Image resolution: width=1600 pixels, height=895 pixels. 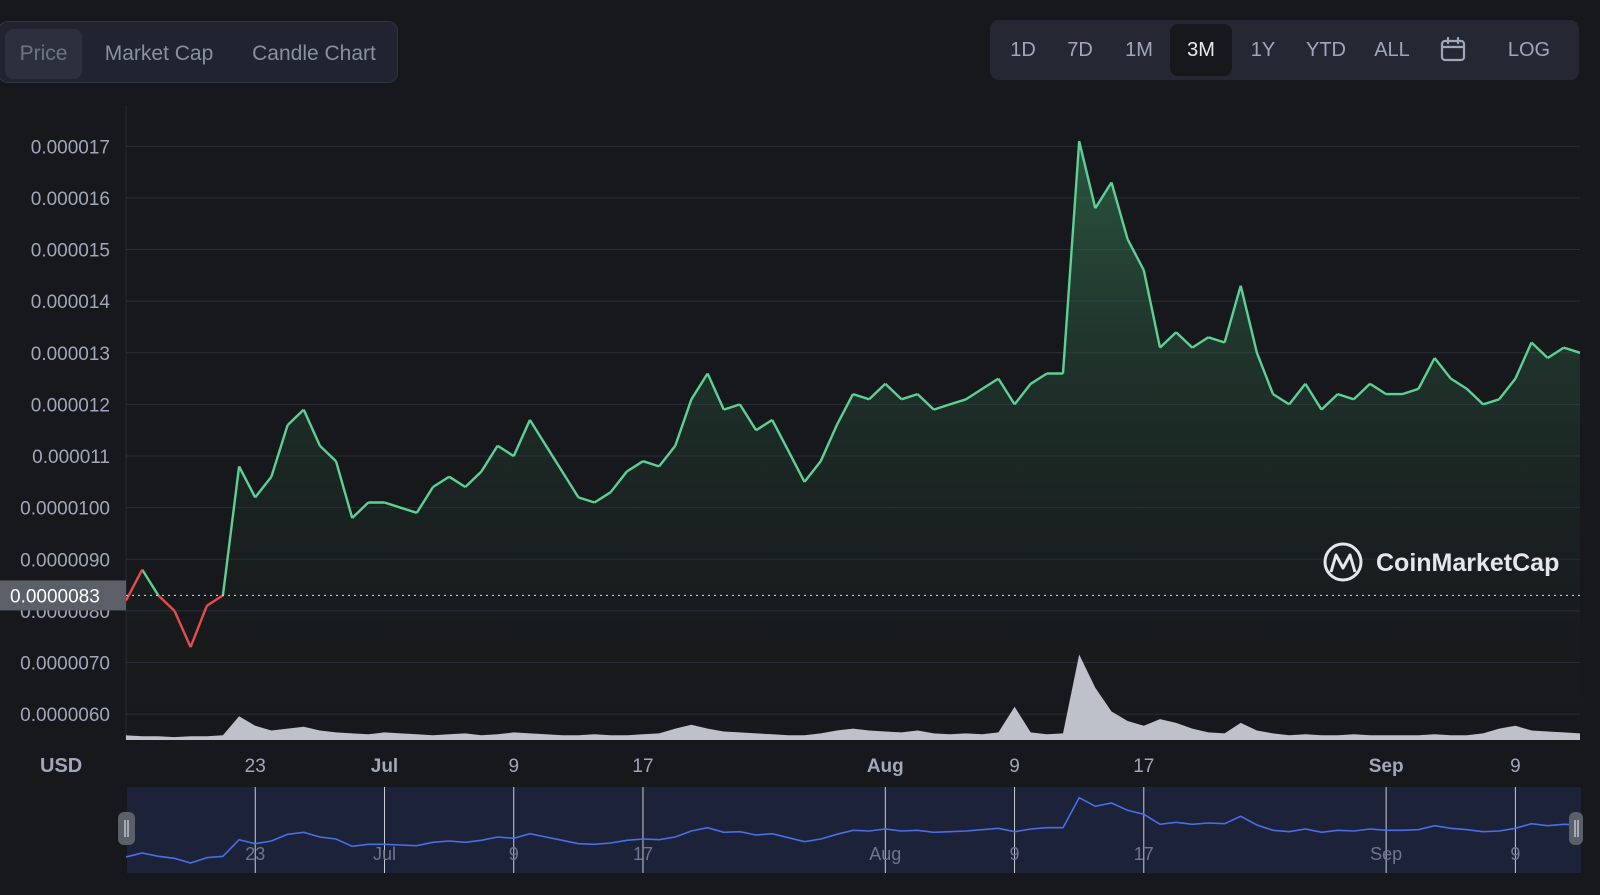 I want to click on x-tick-label: Sep, so click(x=1386, y=766).